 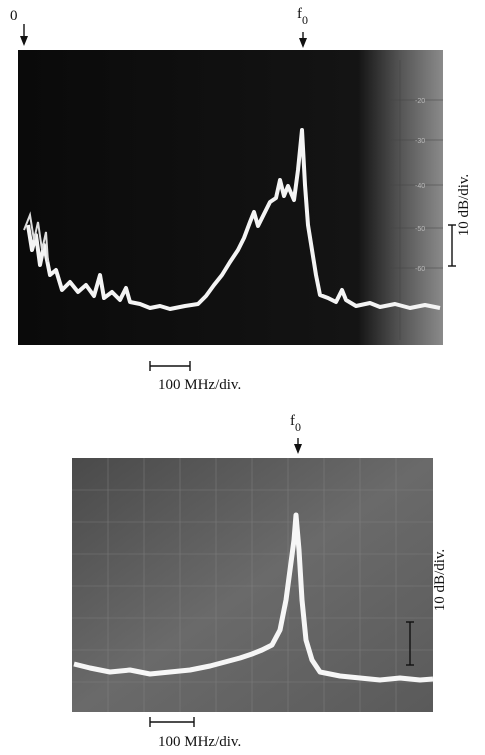 What do you see at coordinates (416, 200) in the screenshot?
I see `grid` at bounding box center [416, 200].